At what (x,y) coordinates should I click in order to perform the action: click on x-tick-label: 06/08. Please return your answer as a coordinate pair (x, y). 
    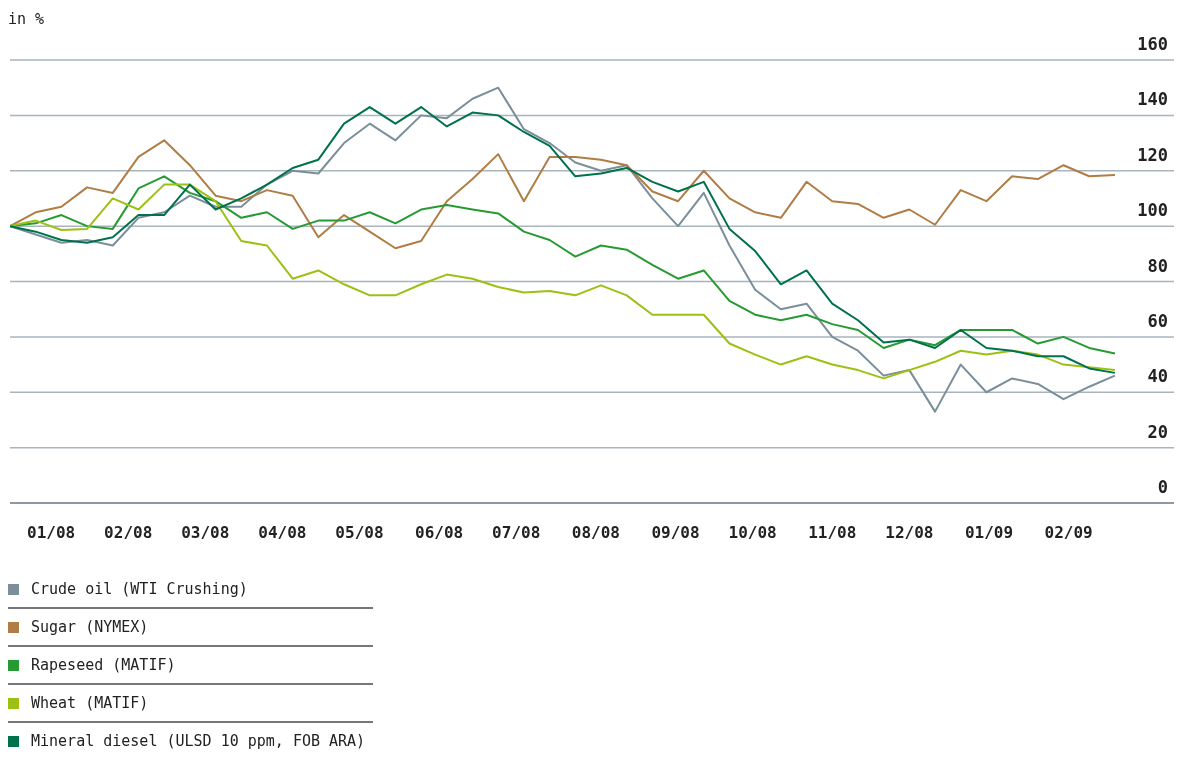
    Looking at the image, I should click on (439, 533).